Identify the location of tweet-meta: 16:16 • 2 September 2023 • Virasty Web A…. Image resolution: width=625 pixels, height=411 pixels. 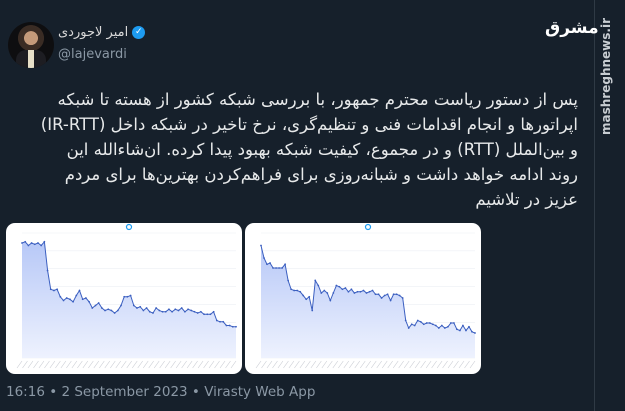
(160, 392).